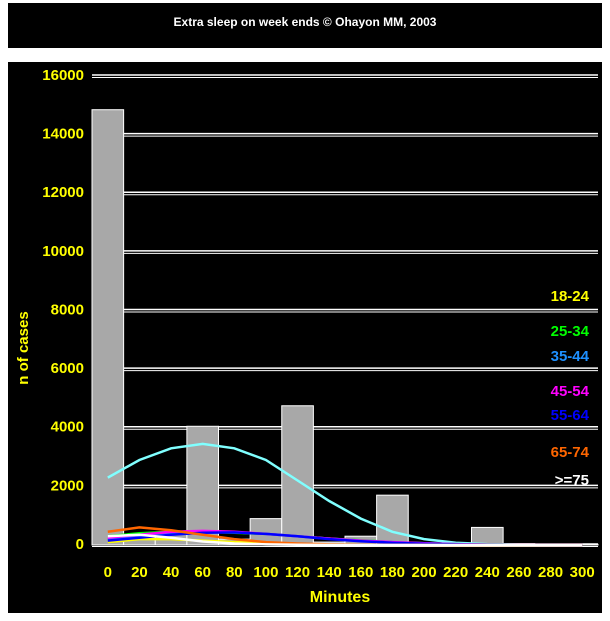  Describe the element at coordinates (297, 572) in the screenshot. I see `x-tick-label: 120` at that location.